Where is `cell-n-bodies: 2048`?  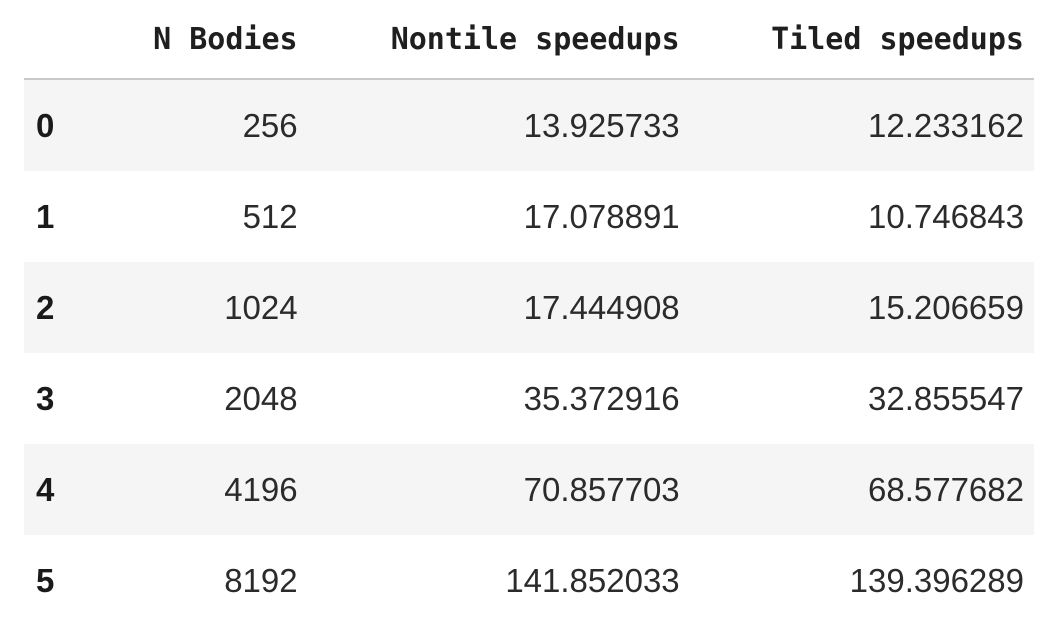
cell-n-bodies: 2048 is located at coordinates (261, 398).